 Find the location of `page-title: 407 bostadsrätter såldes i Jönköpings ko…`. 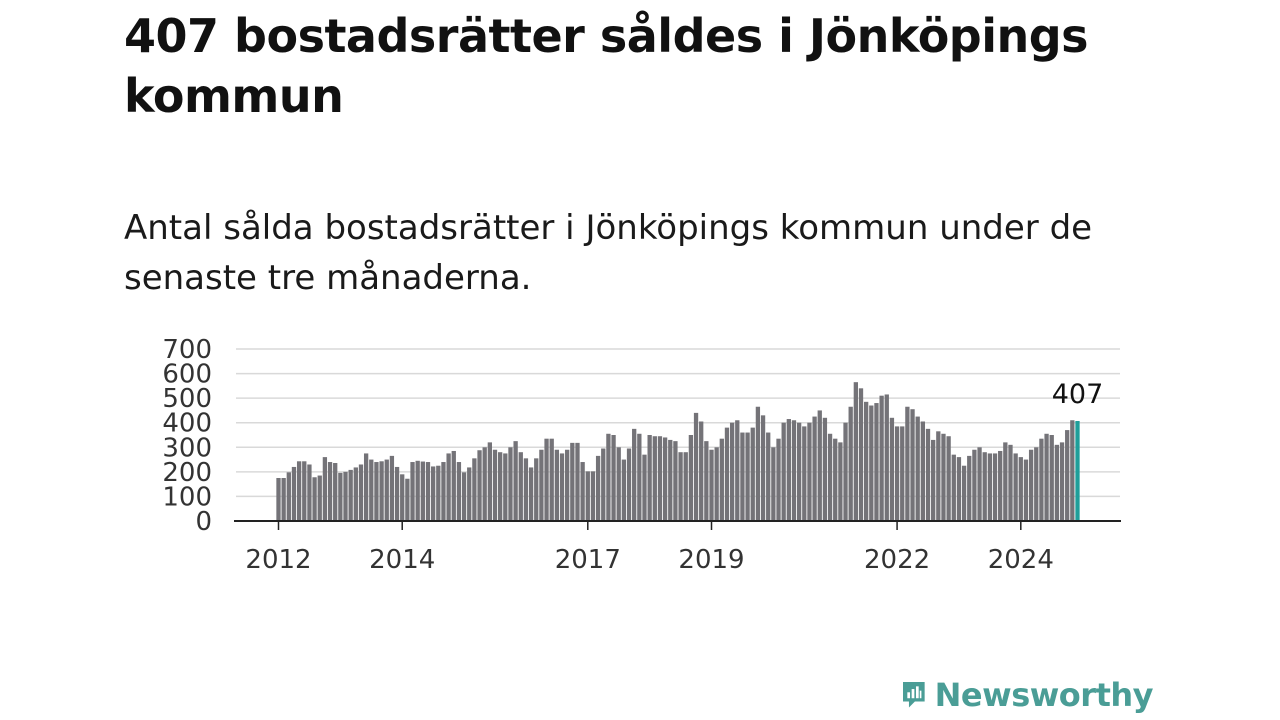

page-title: 407 bostadsrätter såldes i Jönköpings ko… is located at coordinates (606, 66).